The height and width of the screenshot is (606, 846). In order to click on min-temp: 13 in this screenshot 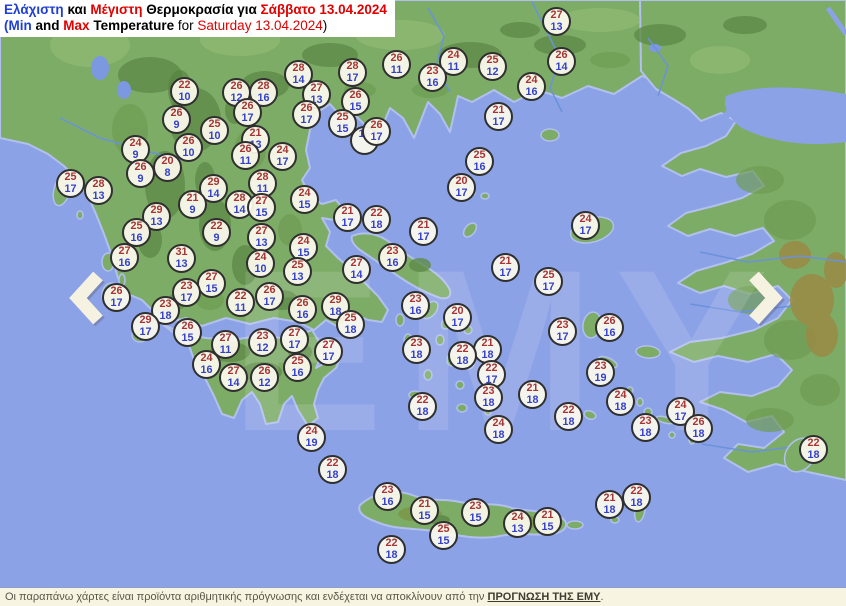, I will do `click(261, 242)`.